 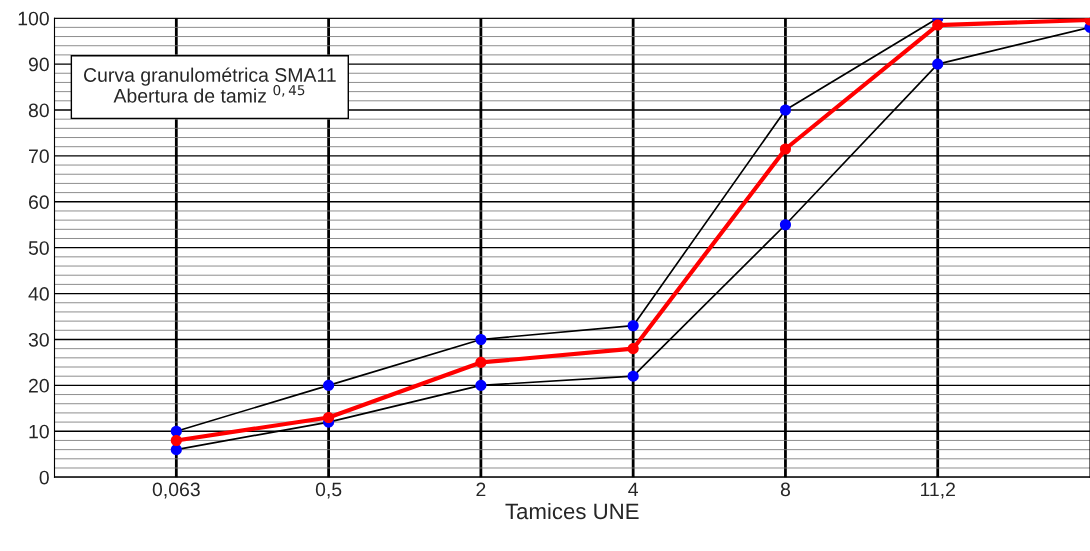 What do you see at coordinates (33, 18) in the screenshot?
I see `y-tick-label: 100` at bounding box center [33, 18].